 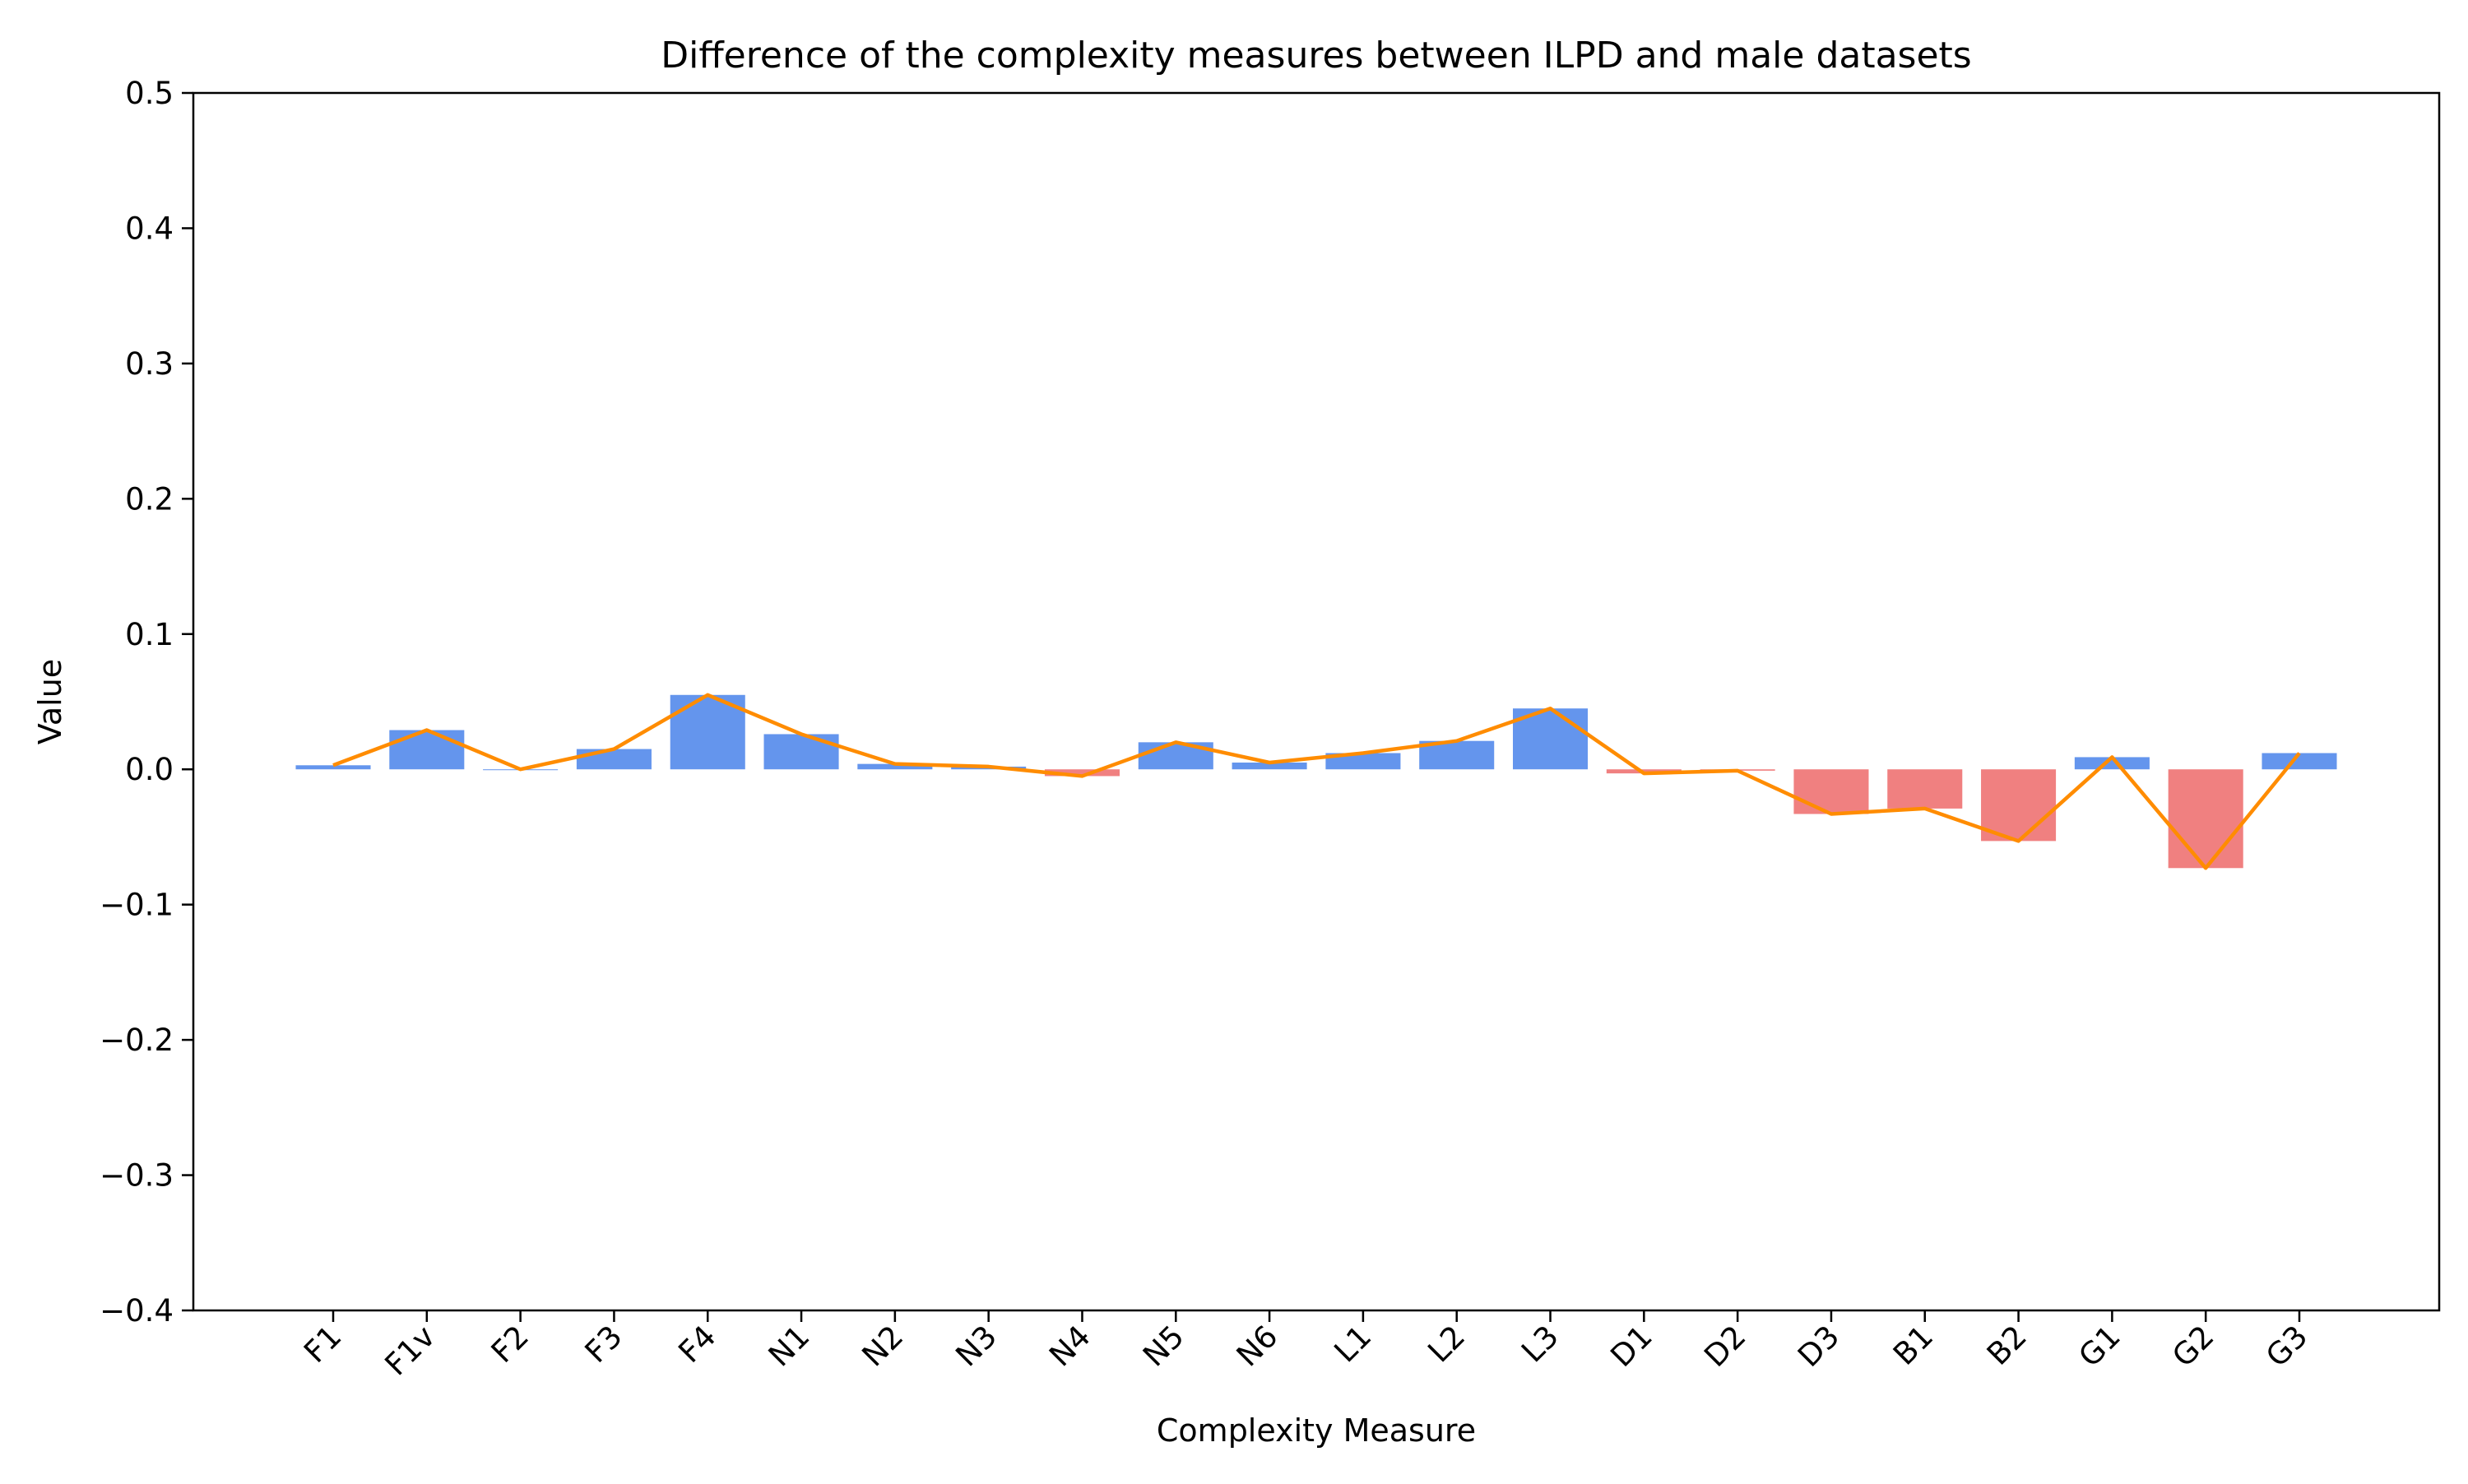 I want to click on y-axis-ticks: −0.4 −0.3 −0.2 −0.1 0.0 0.1 0.2 0.3 0.4 0.5, so click(x=146, y=702).